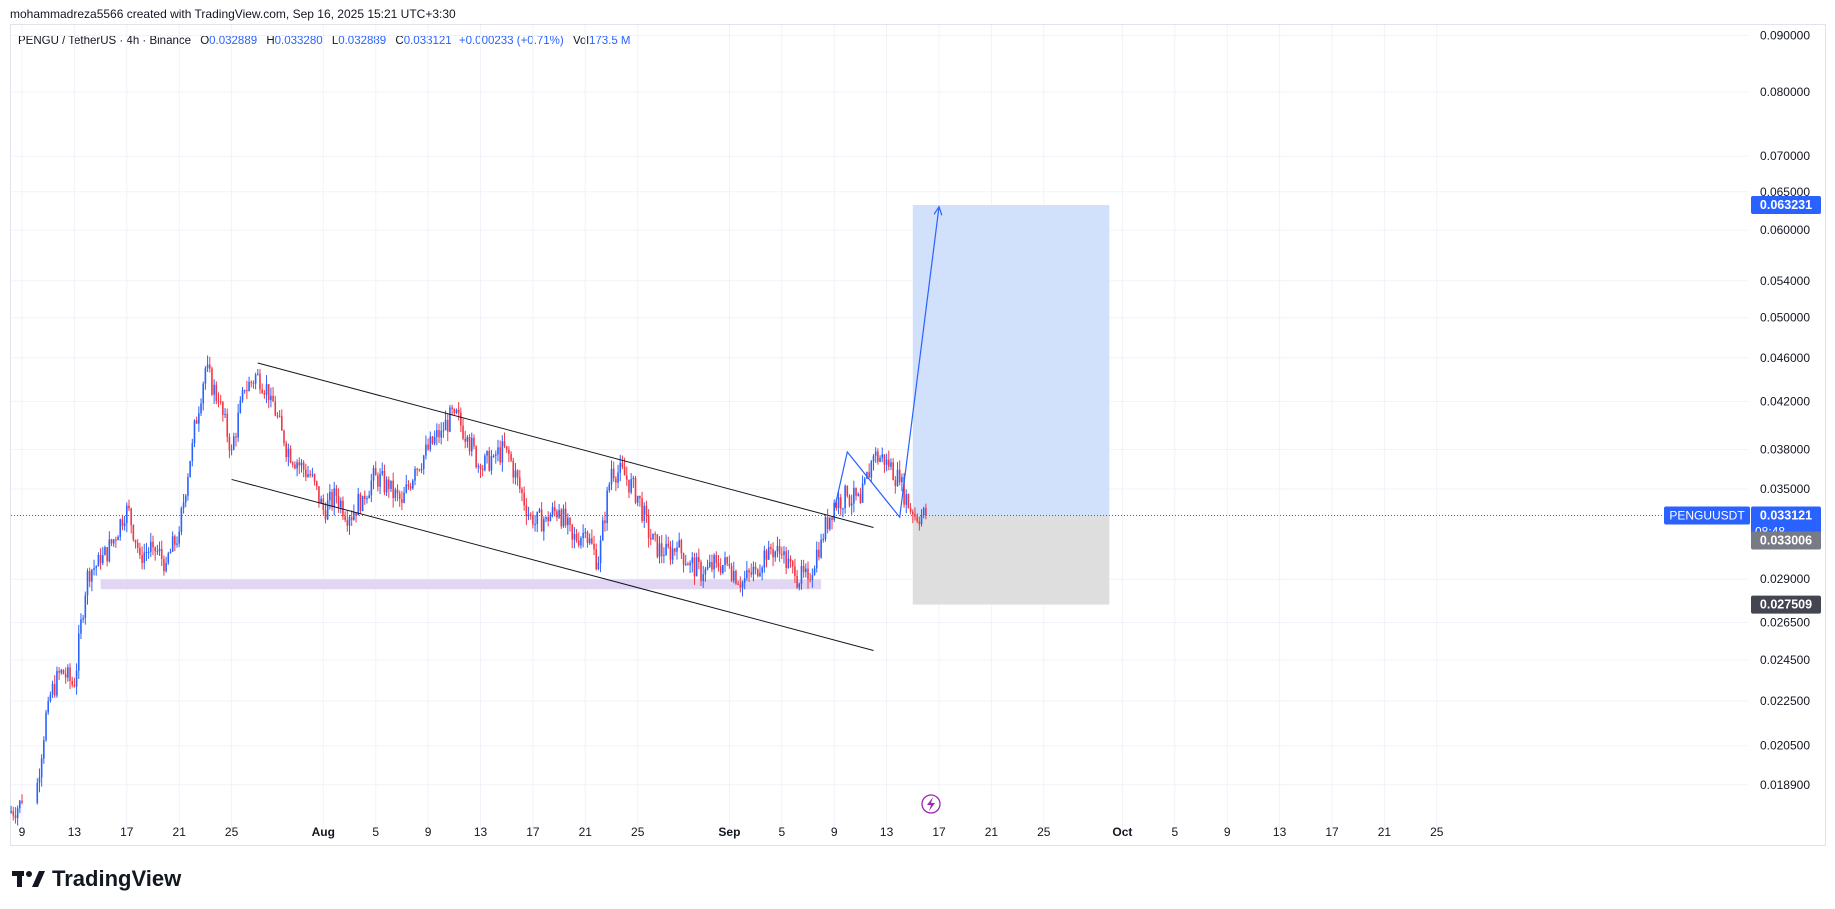  What do you see at coordinates (886, 362) in the screenshot?
I see `projection-path` at bounding box center [886, 362].